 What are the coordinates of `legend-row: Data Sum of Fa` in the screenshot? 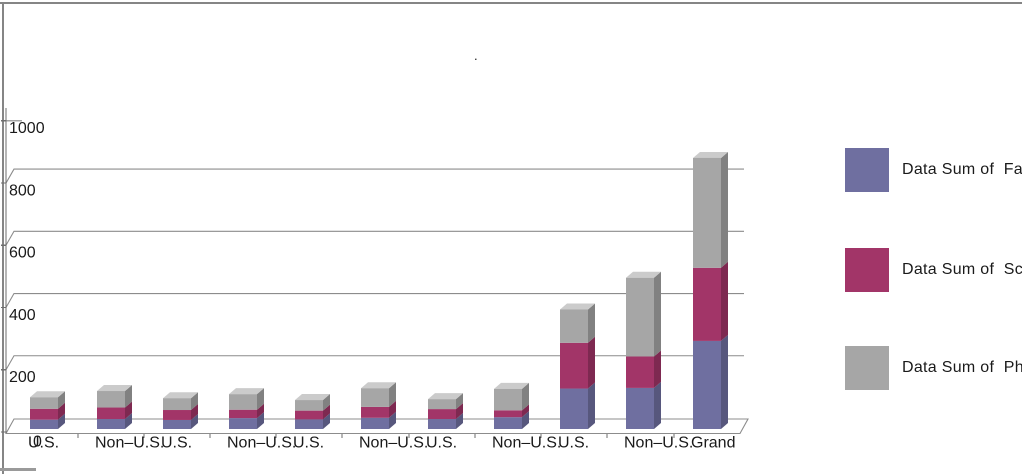 It's located at (933, 170).